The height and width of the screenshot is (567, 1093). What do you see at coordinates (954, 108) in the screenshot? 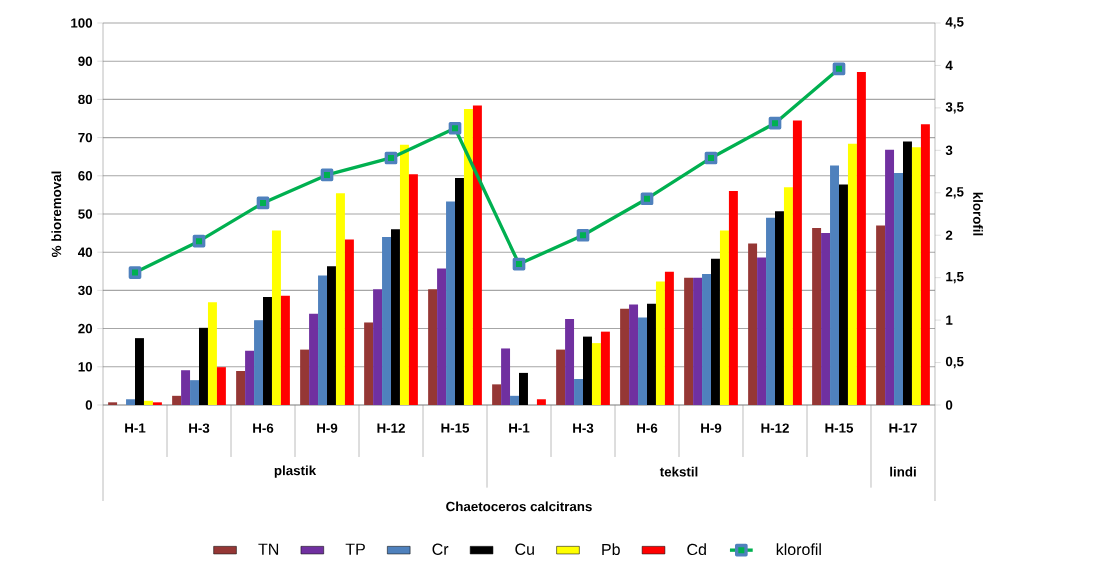
I see `y2-tick-label: 3,5` at bounding box center [954, 108].